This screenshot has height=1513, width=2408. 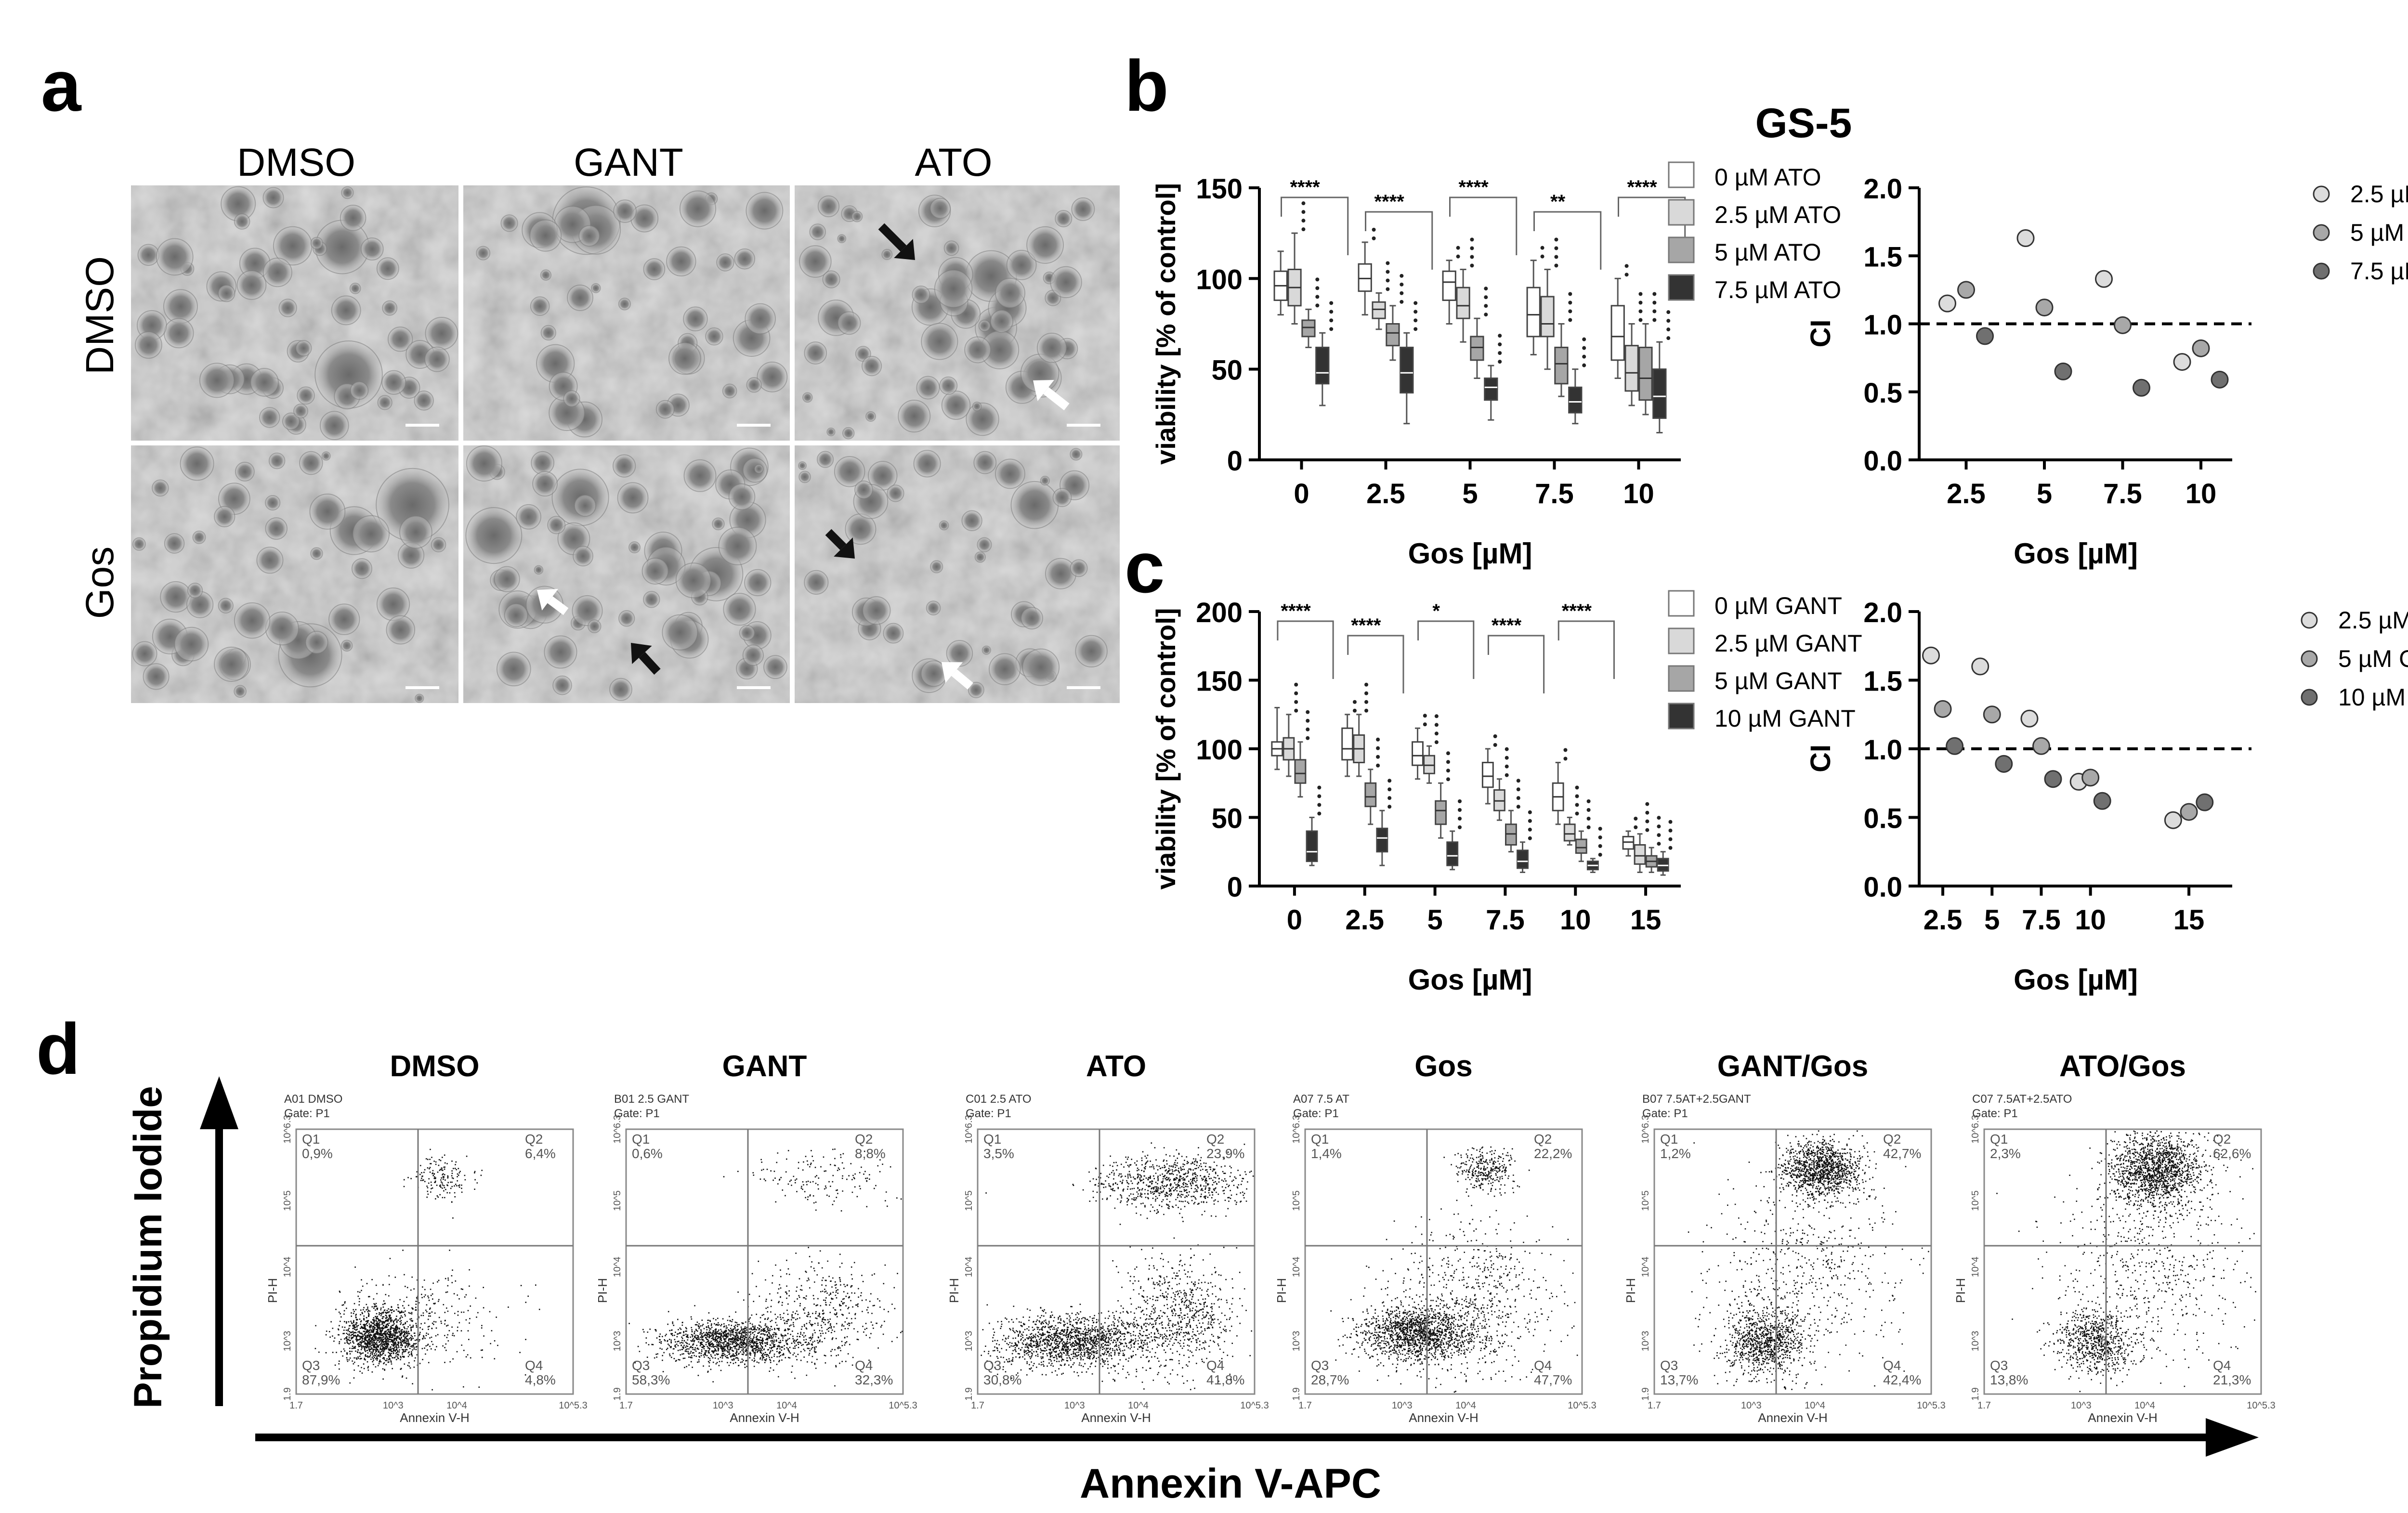 I want to click on flow-x-label: Annexin V-H, so click(x=435, y=1417).